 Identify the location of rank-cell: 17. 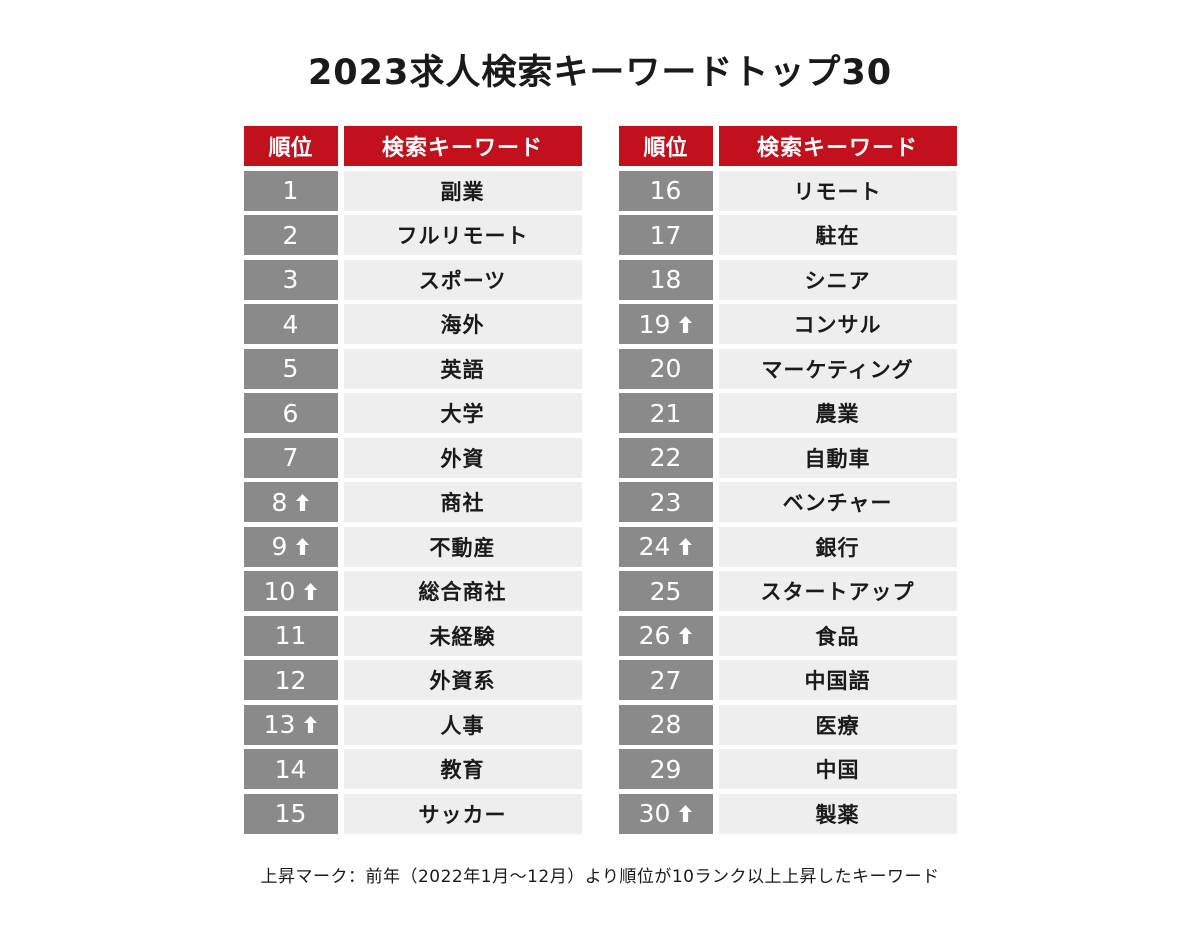
(665, 235).